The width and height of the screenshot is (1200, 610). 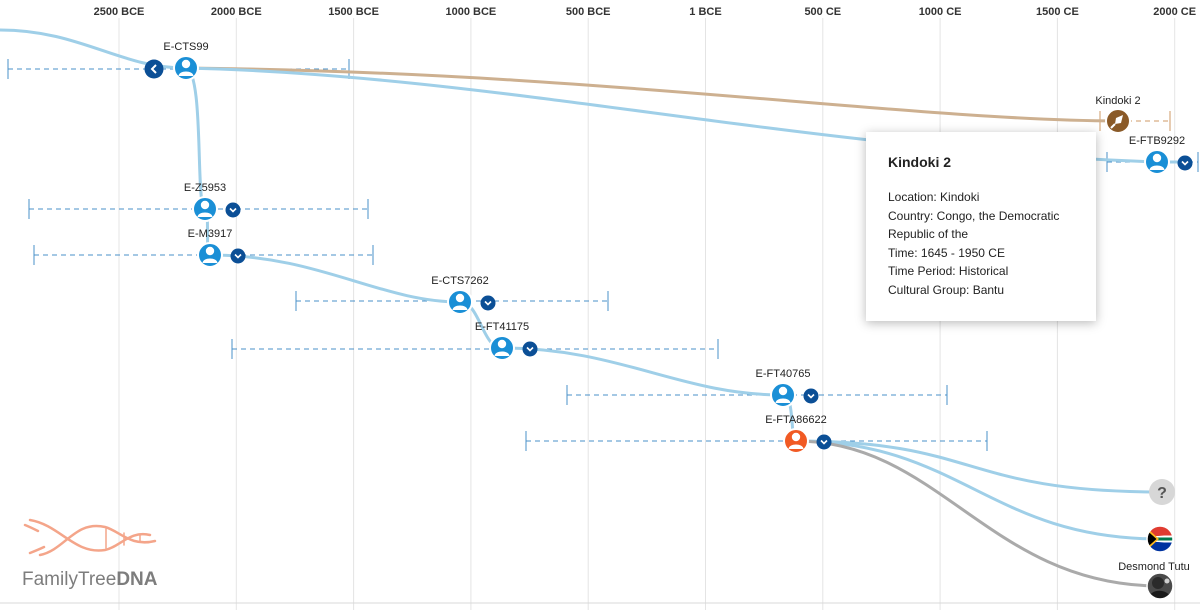 I want to click on familytreedna-logo: FamilyTreeDNA, so click(x=95, y=555).